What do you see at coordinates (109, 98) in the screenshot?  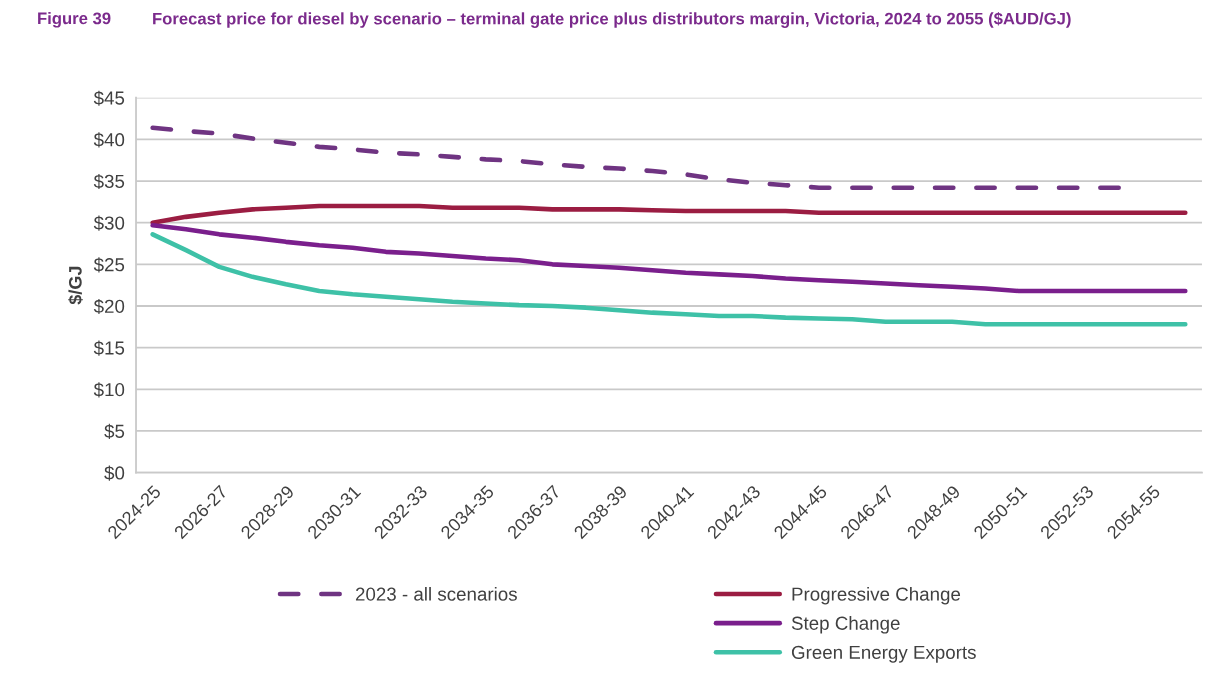 I see `y-tick-label: $45` at bounding box center [109, 98].